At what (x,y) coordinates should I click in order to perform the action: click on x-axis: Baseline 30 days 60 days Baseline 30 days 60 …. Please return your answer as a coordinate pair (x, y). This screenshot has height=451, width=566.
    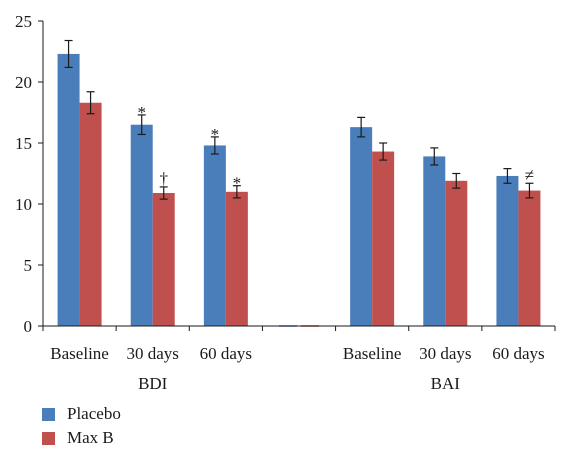
    Looking at the image, I should click on (299, 359).